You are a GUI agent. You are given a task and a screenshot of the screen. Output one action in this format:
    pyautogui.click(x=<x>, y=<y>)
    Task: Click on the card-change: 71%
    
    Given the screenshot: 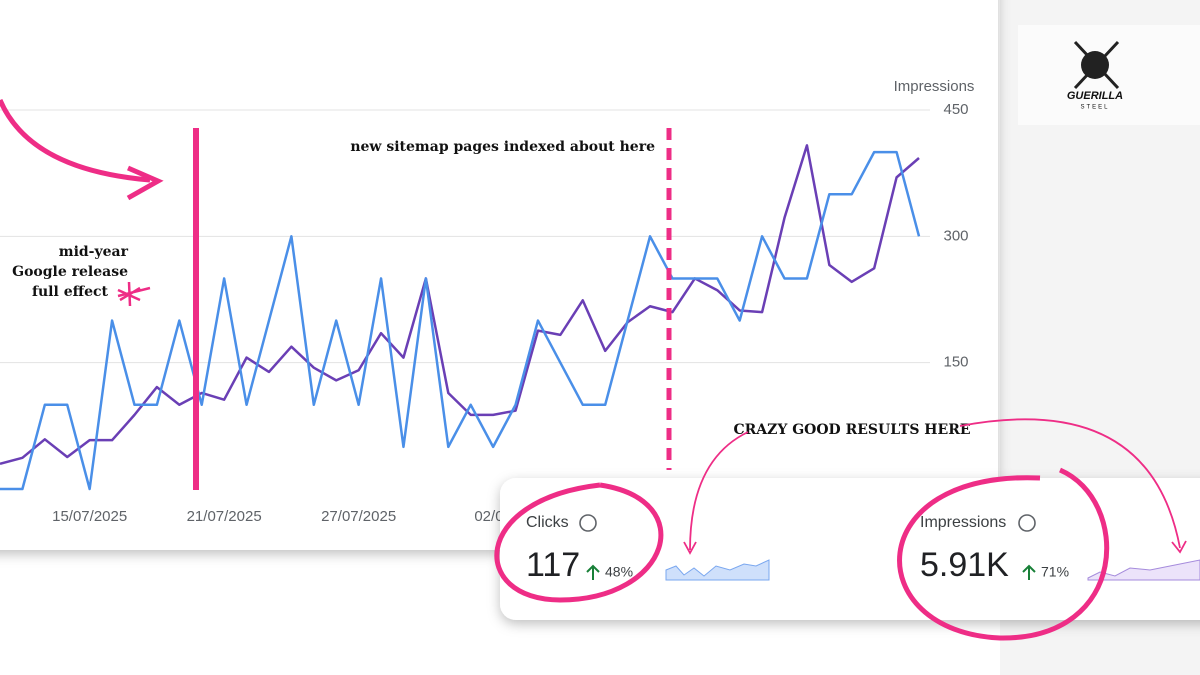 What is the action you would take?
    pyautogui.click(x=1055, y=572)
    